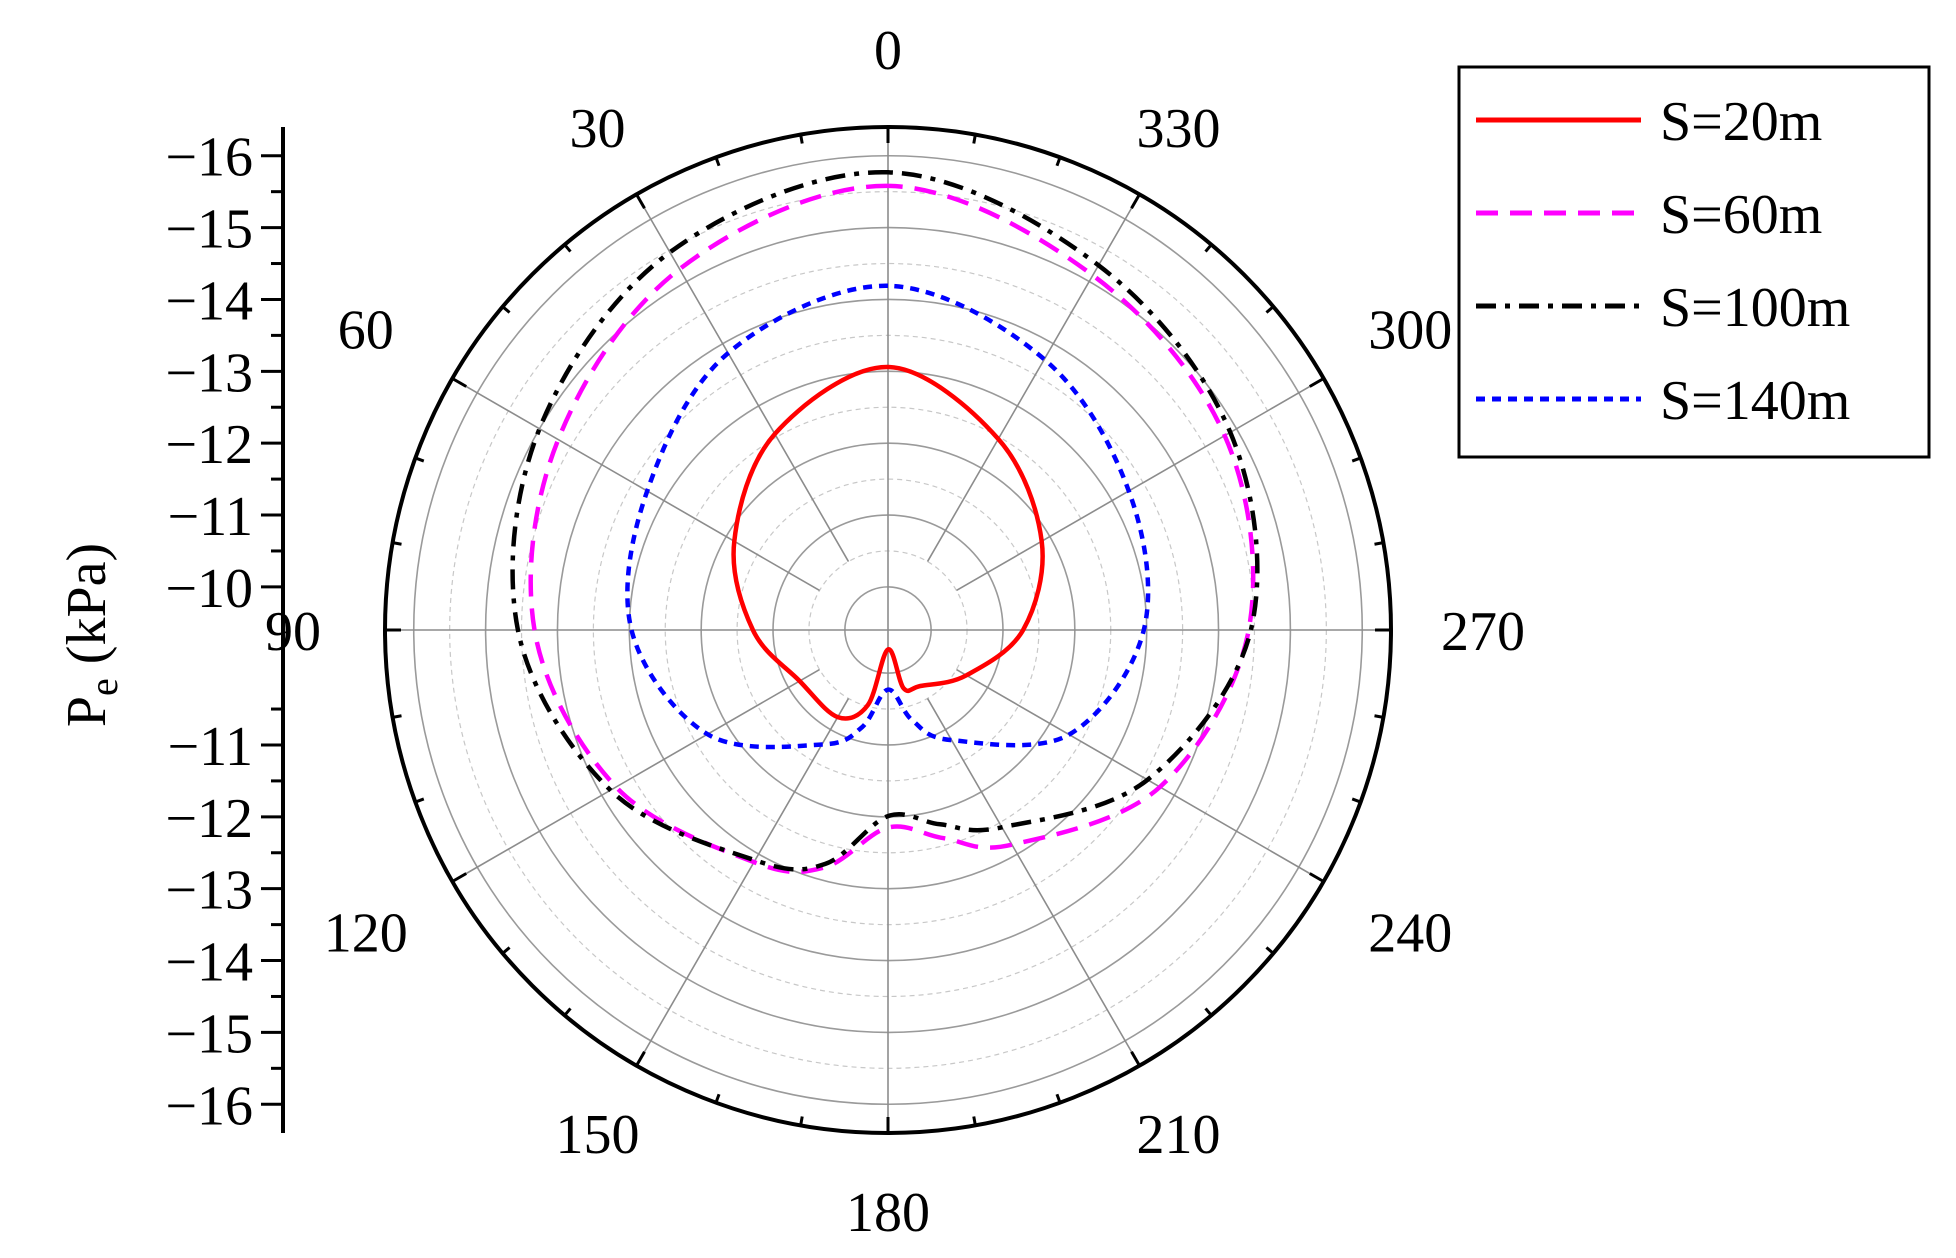 The width and height of the screenshot is (1956, 1258). I want to click on radial-axis: −16 −15 −14 −13 −12 −11 −10 −11 −12 −13 −14 −15 −16, so click(225, 632).